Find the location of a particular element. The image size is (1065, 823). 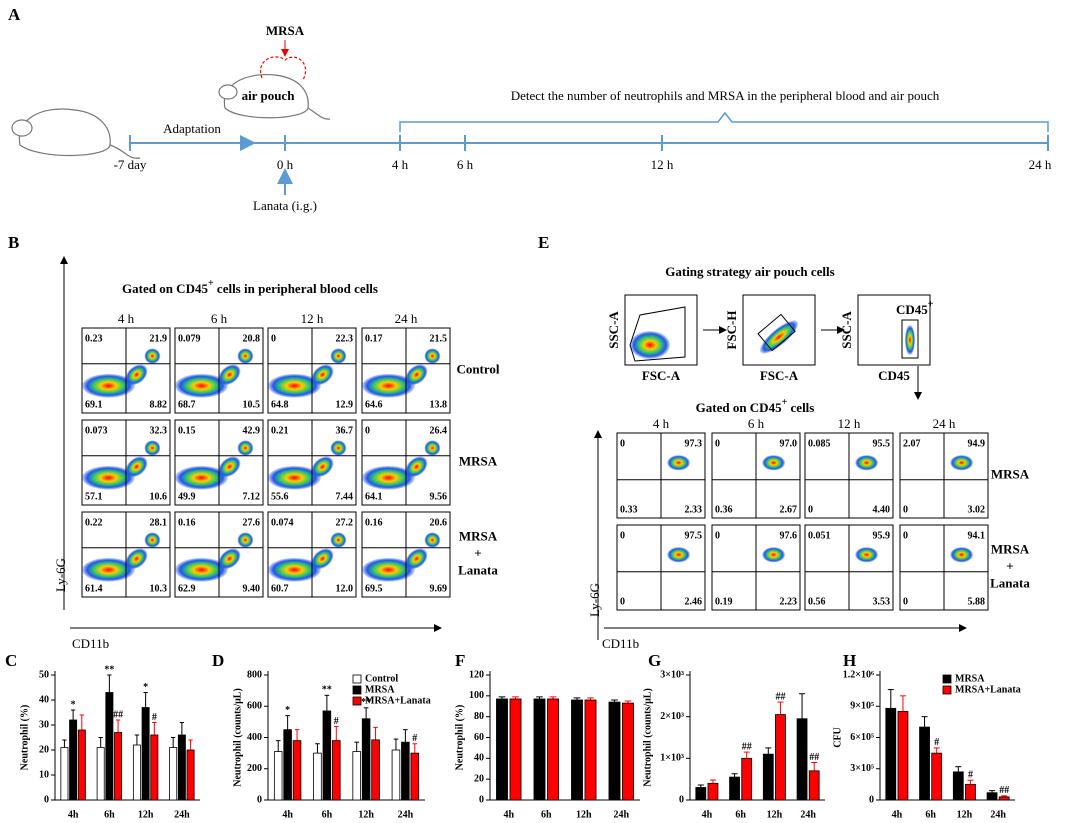

quadrant-value: 57.1 is located at coordinates (94, 496).